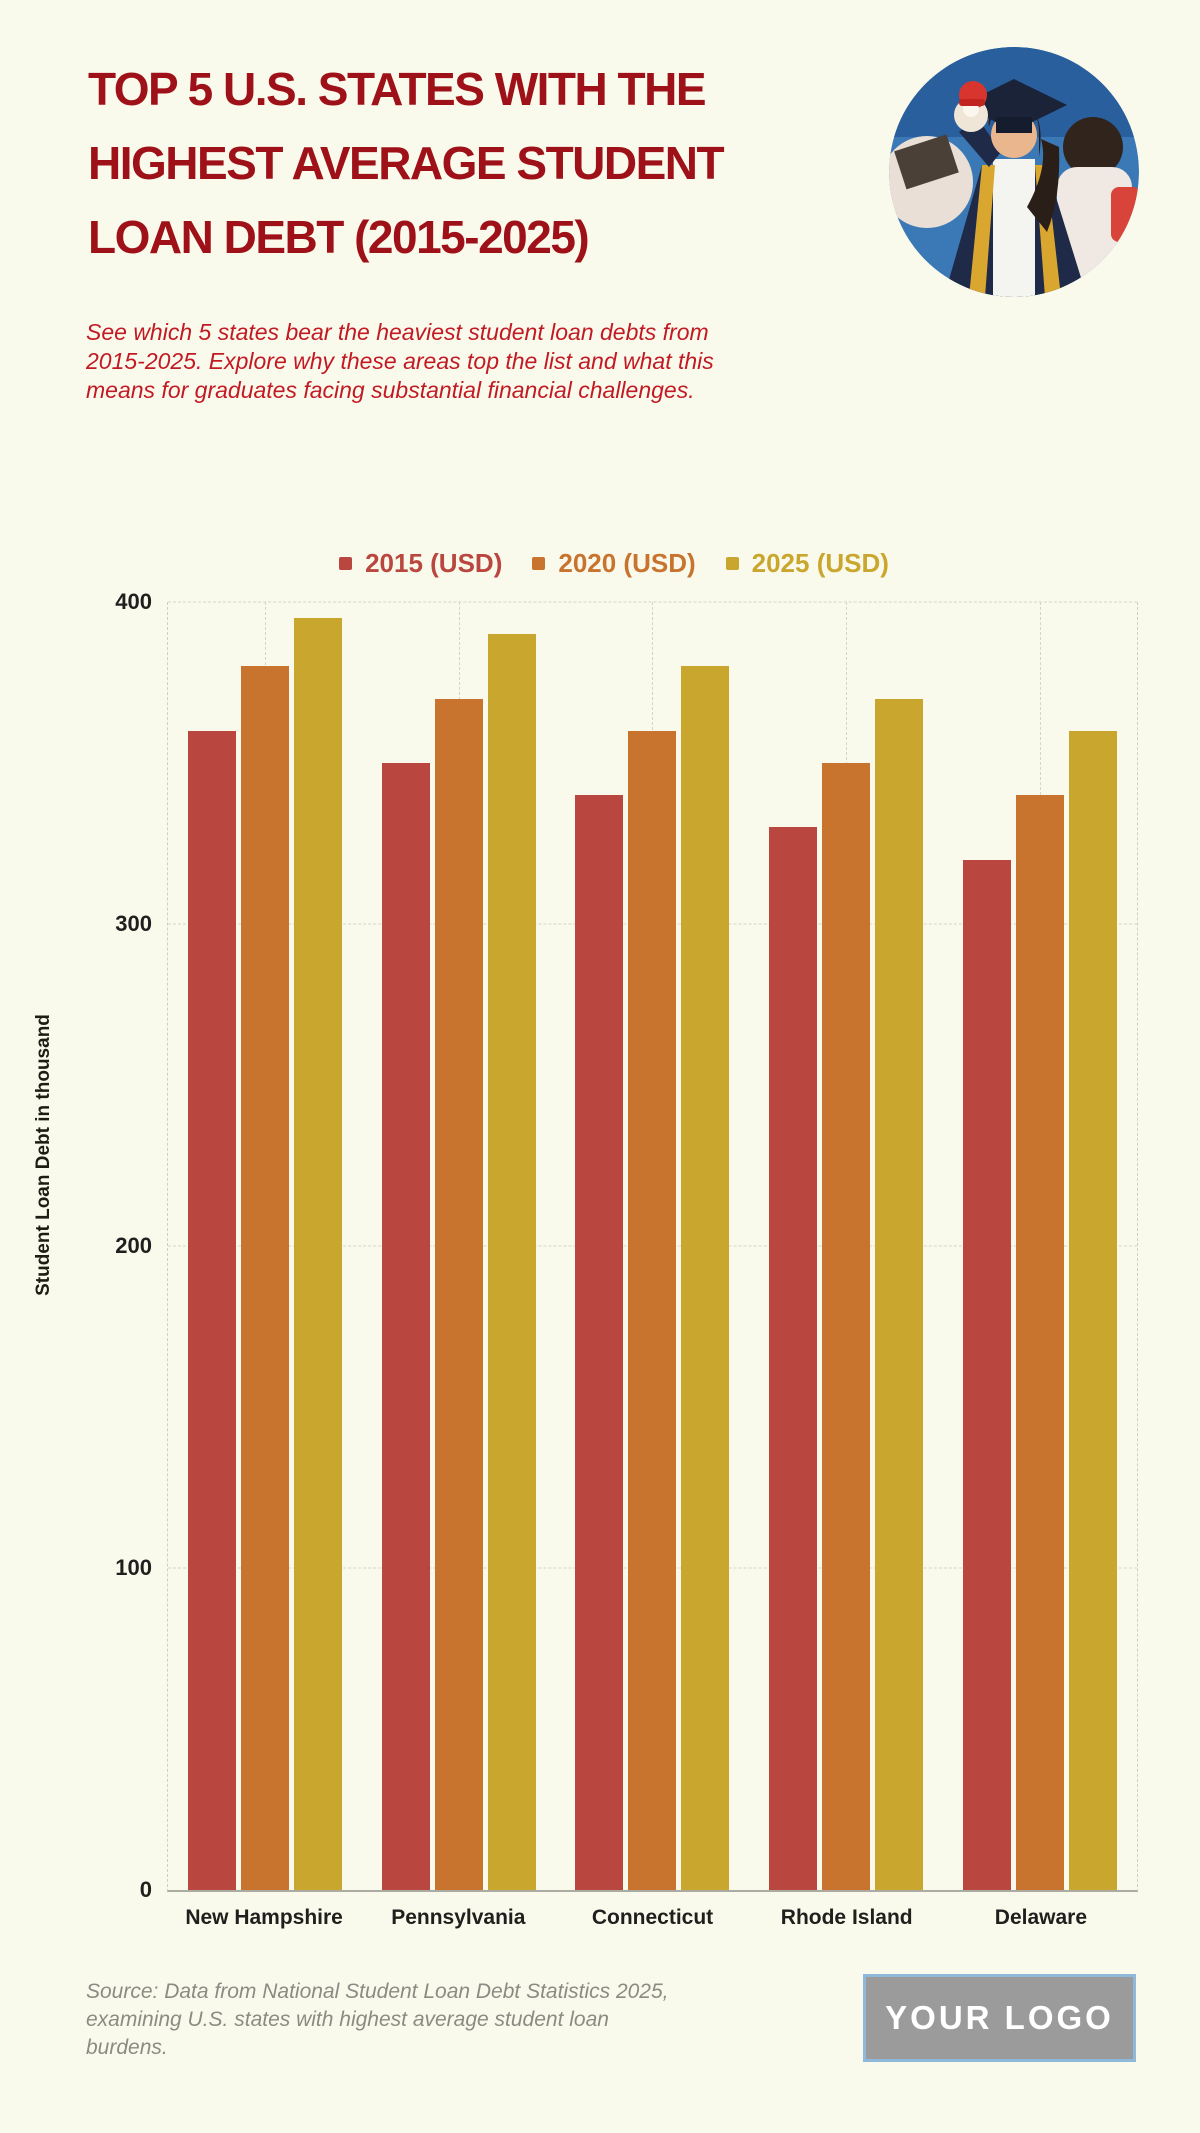 The height and width of the screenshot is (2133, 1200). What do you see at coordinates (899, 1294) in the screenshot?
I see `bar-rhode-island-2025-usd` at bounding box center [899, 1294].